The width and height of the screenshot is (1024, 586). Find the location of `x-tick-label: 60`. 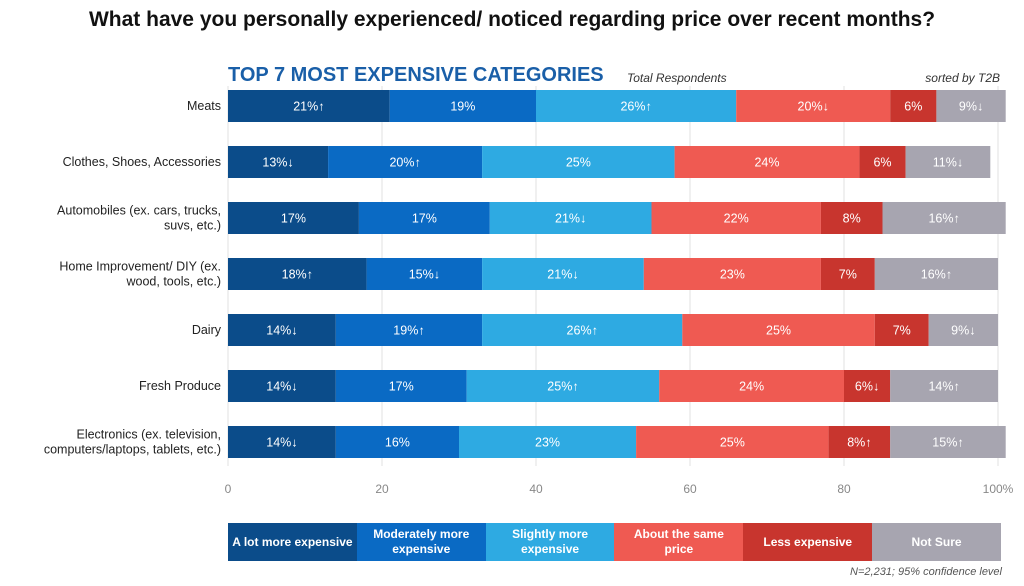

x-tick-label: 60 is located at coordinates (690, 489).